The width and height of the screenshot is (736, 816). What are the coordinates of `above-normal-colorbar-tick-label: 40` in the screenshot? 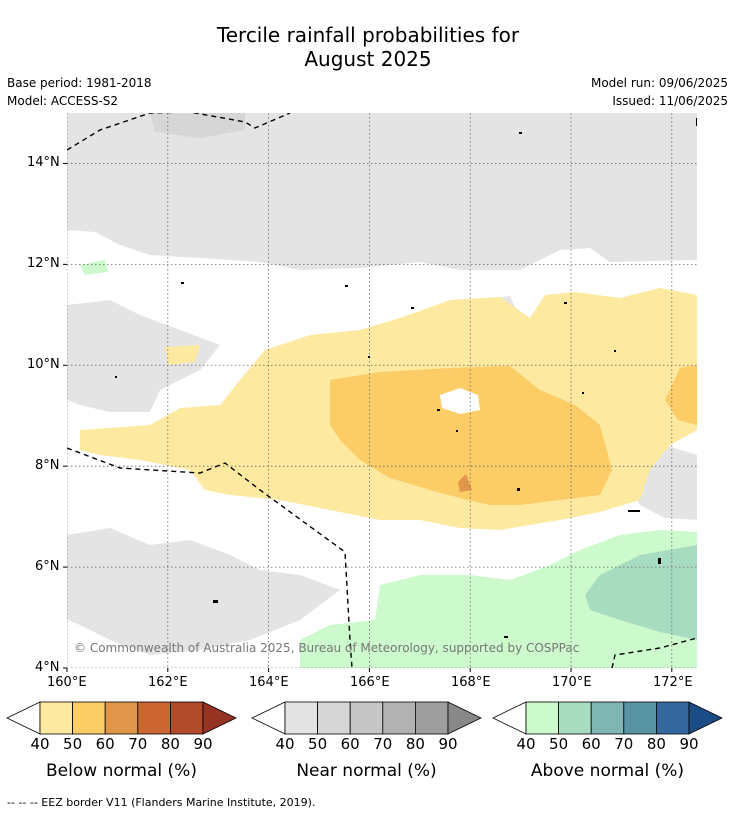 It's located at (526, 744).